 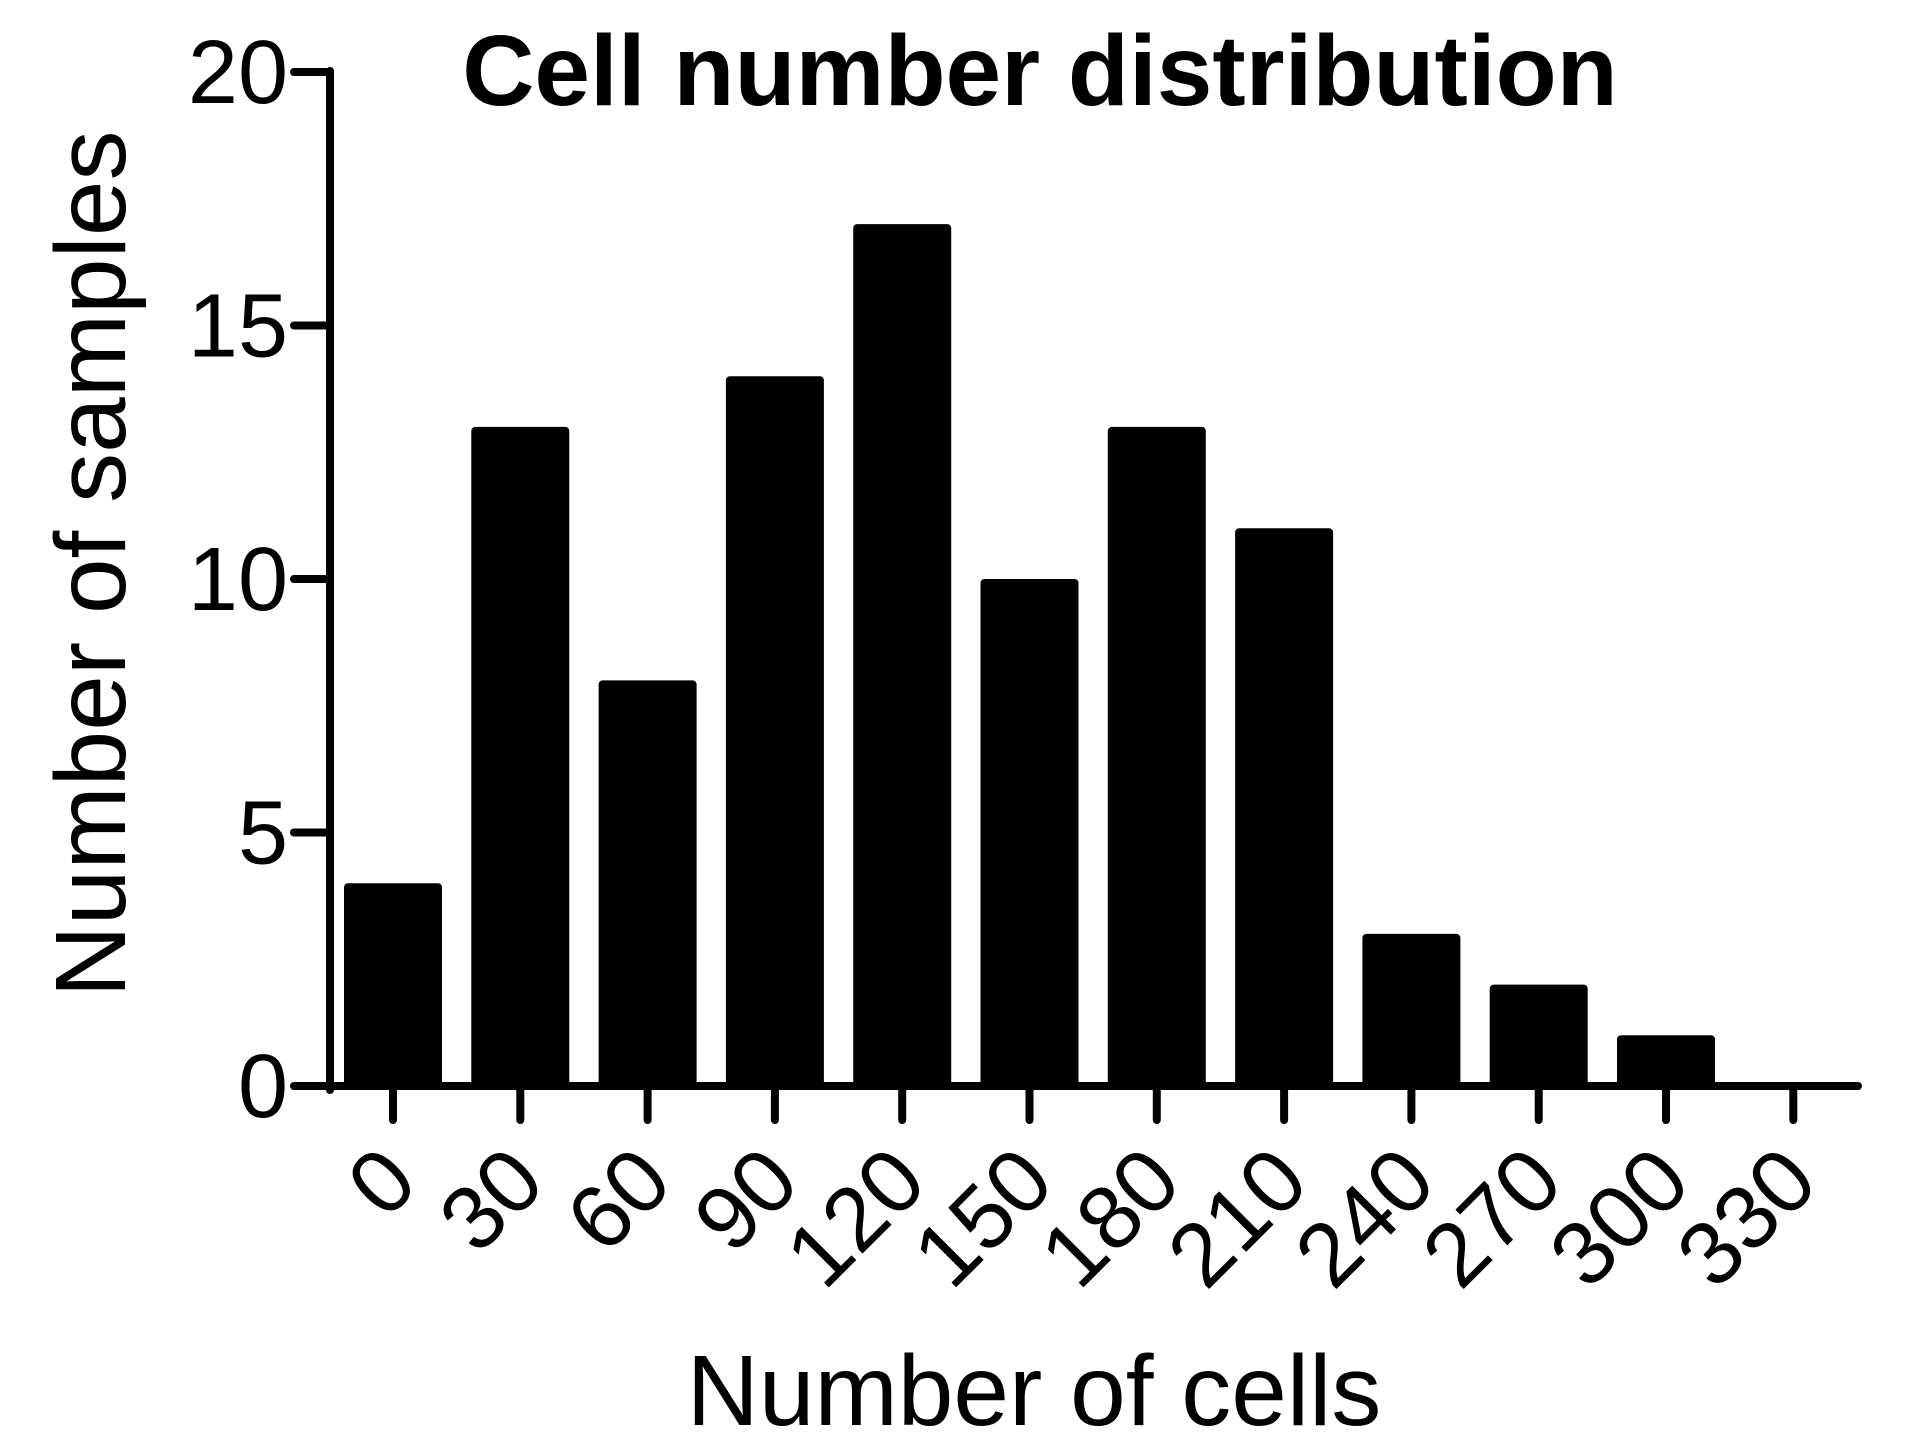 What do you see at coordinates (1040, 71) in the screenshot?
I see `chart-title: Cell number distribution` at bounding box center [1040, 71].